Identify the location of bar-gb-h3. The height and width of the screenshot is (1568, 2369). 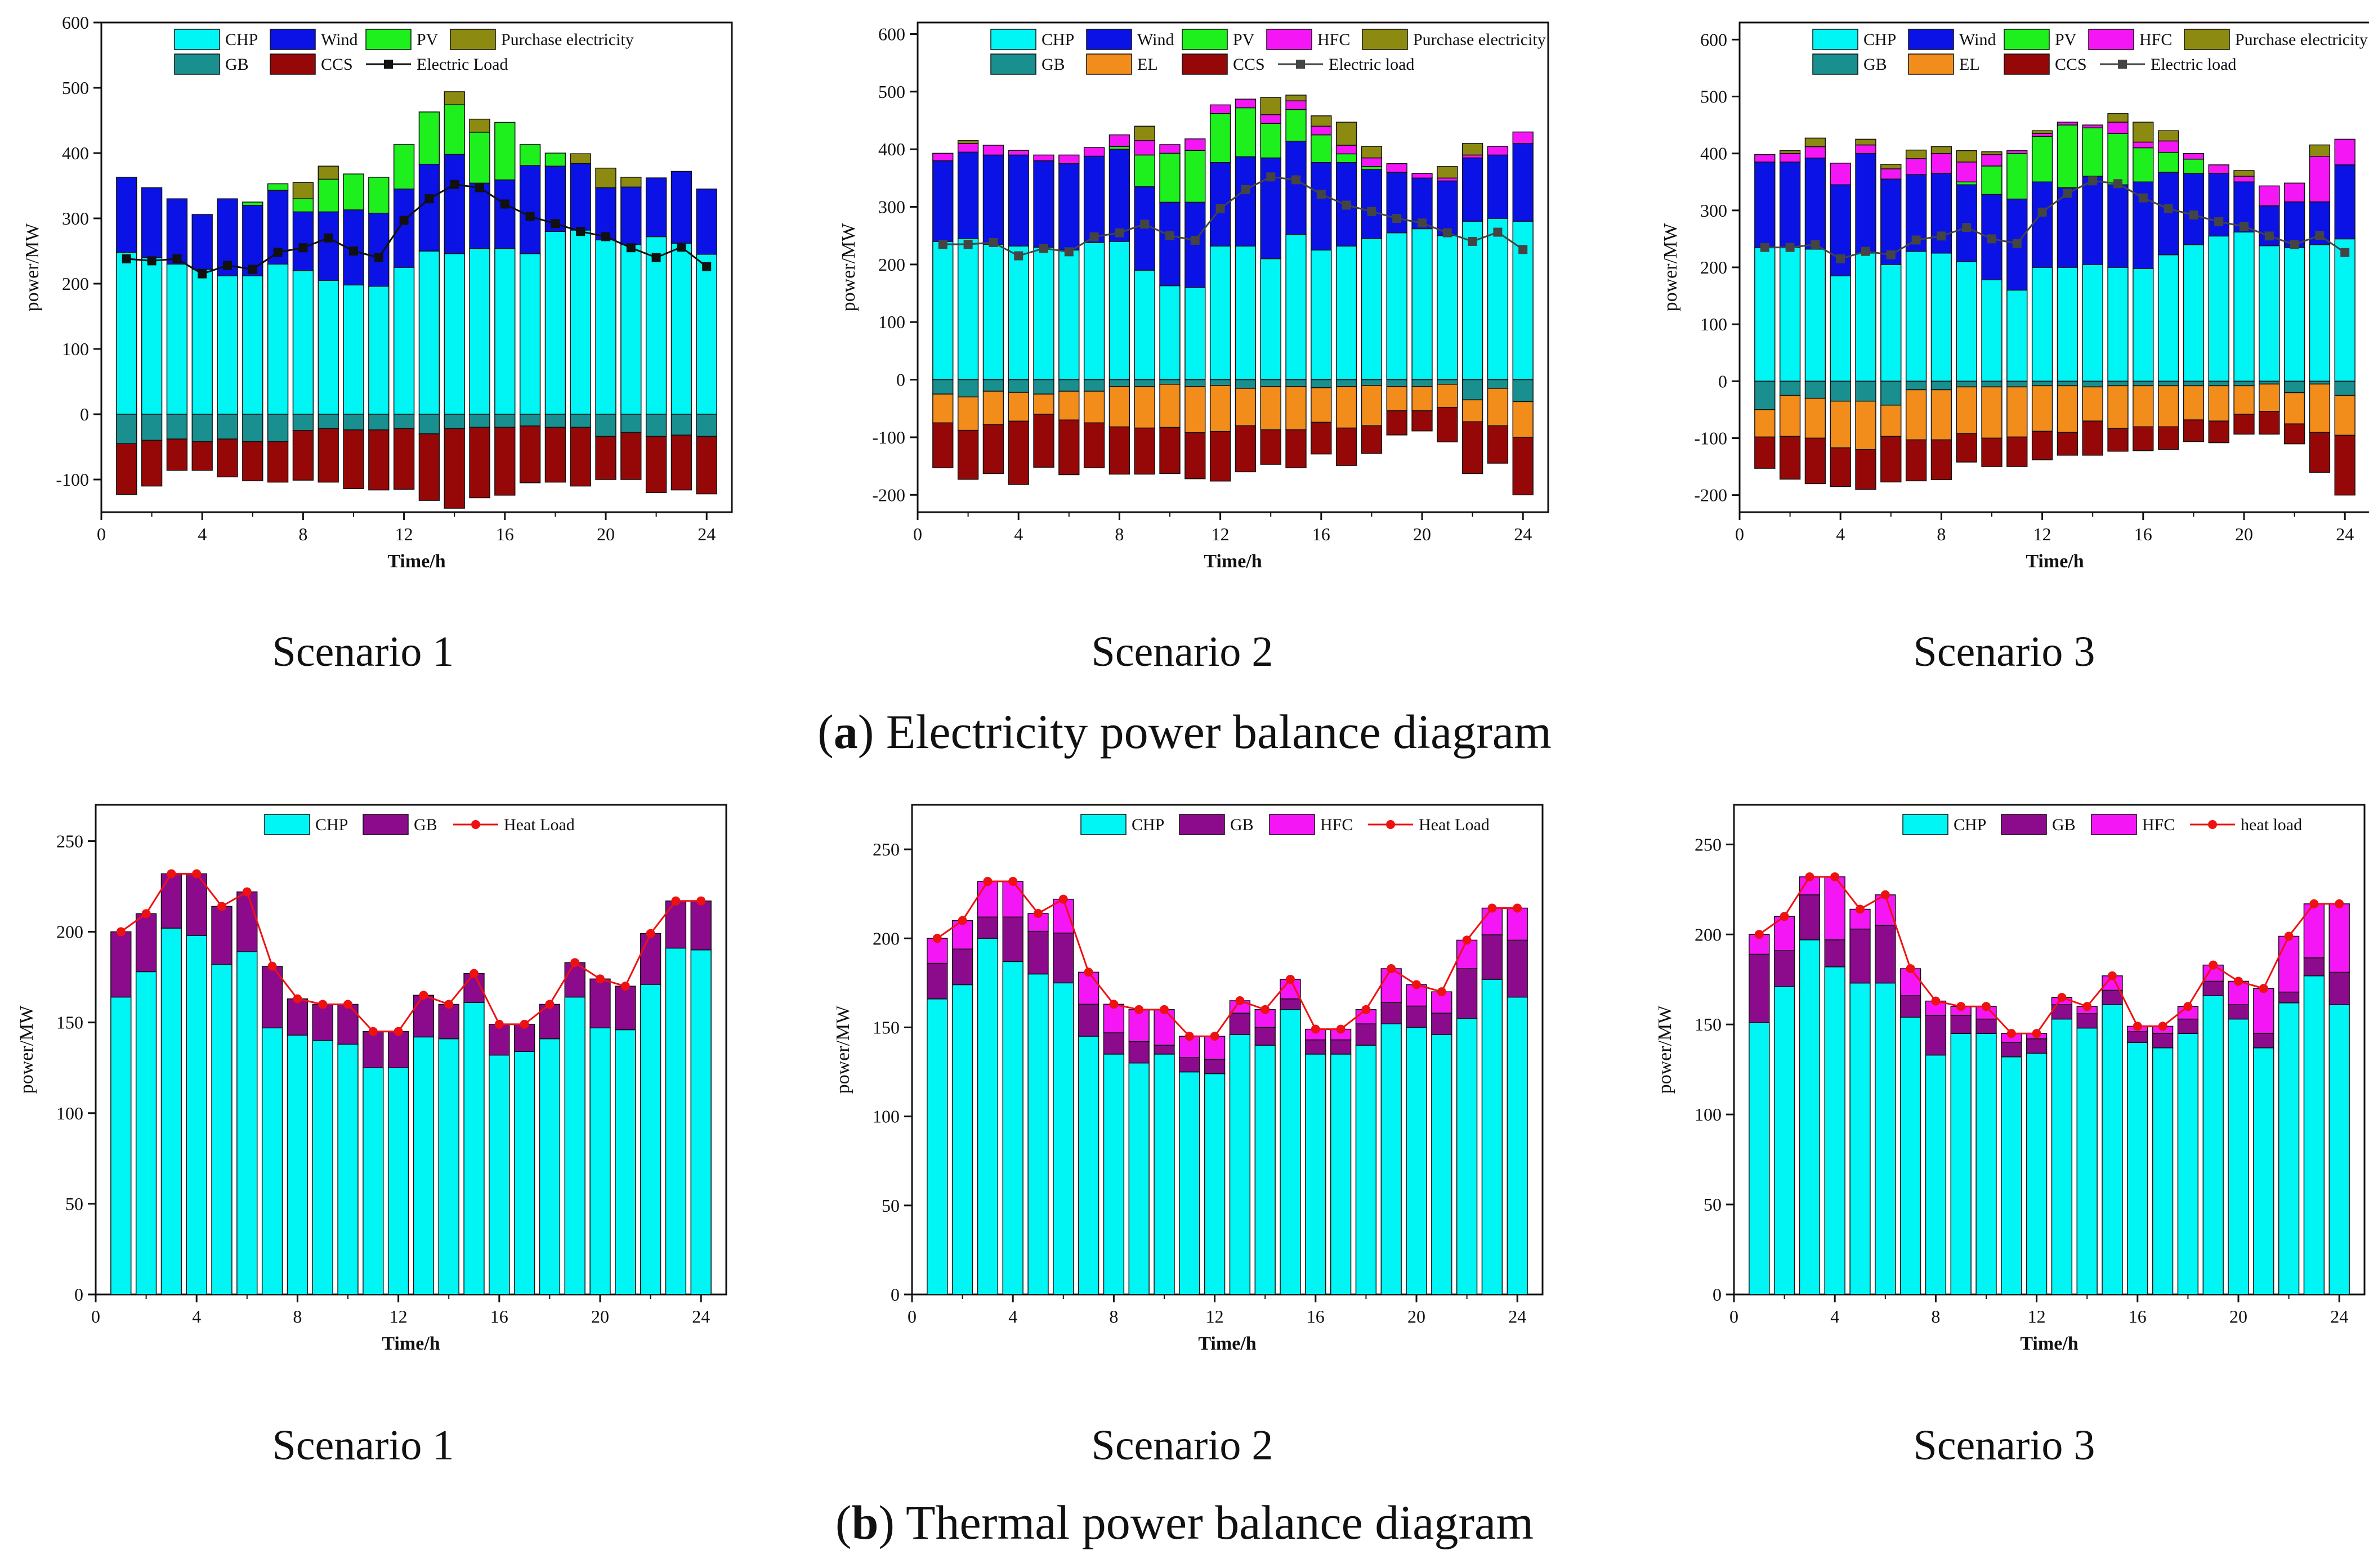
(988, 927).